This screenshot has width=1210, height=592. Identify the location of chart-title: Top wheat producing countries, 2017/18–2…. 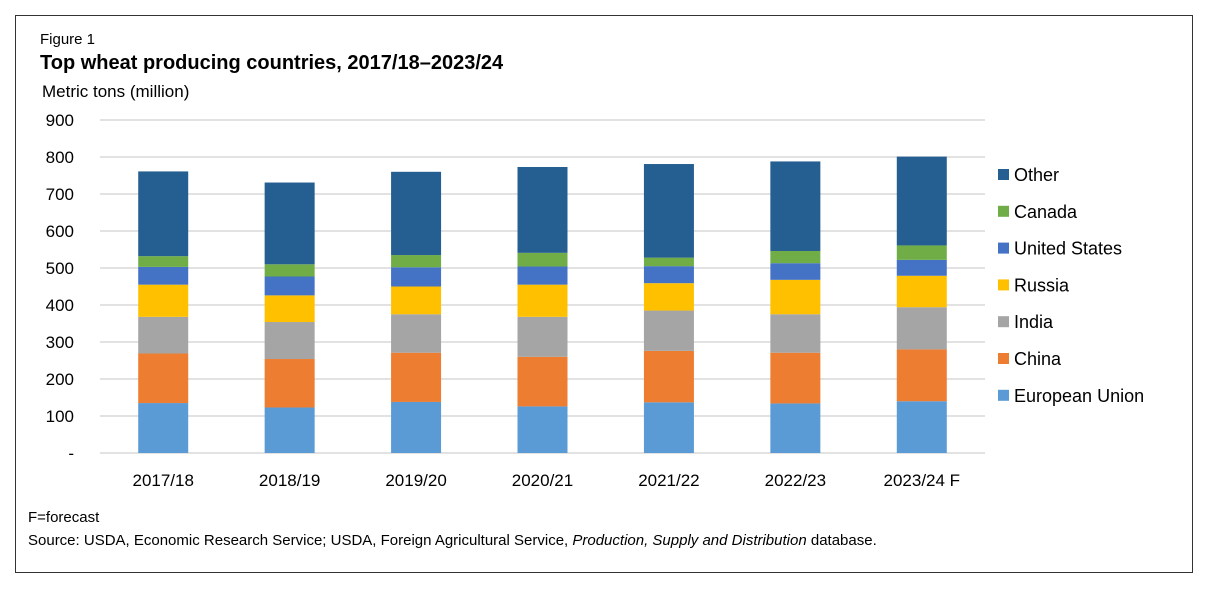
(272, 63).